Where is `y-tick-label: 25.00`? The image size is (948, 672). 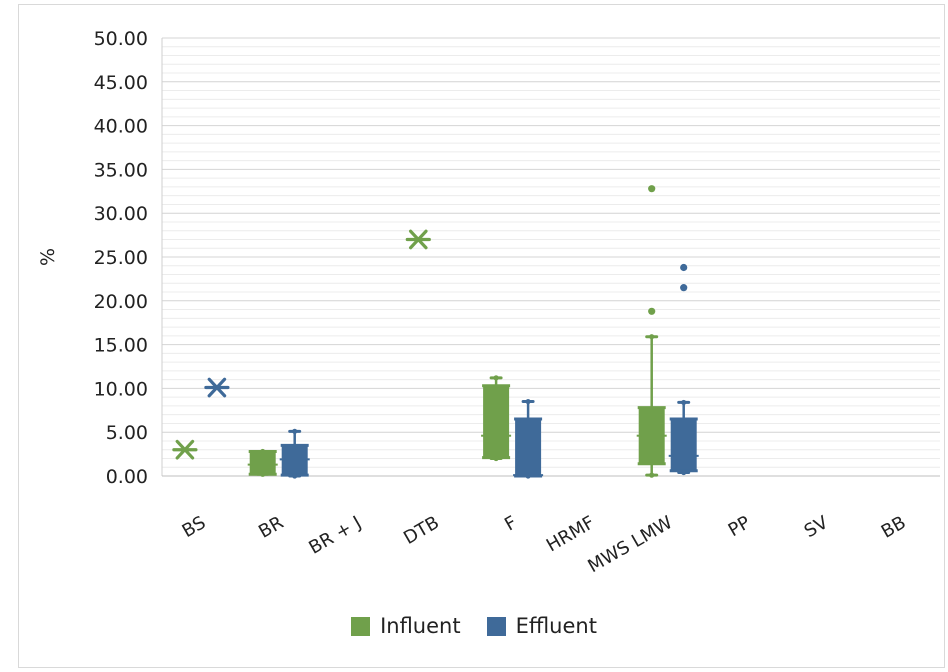 y-tick-label: 25.00 is located at coordinates (121, 258).